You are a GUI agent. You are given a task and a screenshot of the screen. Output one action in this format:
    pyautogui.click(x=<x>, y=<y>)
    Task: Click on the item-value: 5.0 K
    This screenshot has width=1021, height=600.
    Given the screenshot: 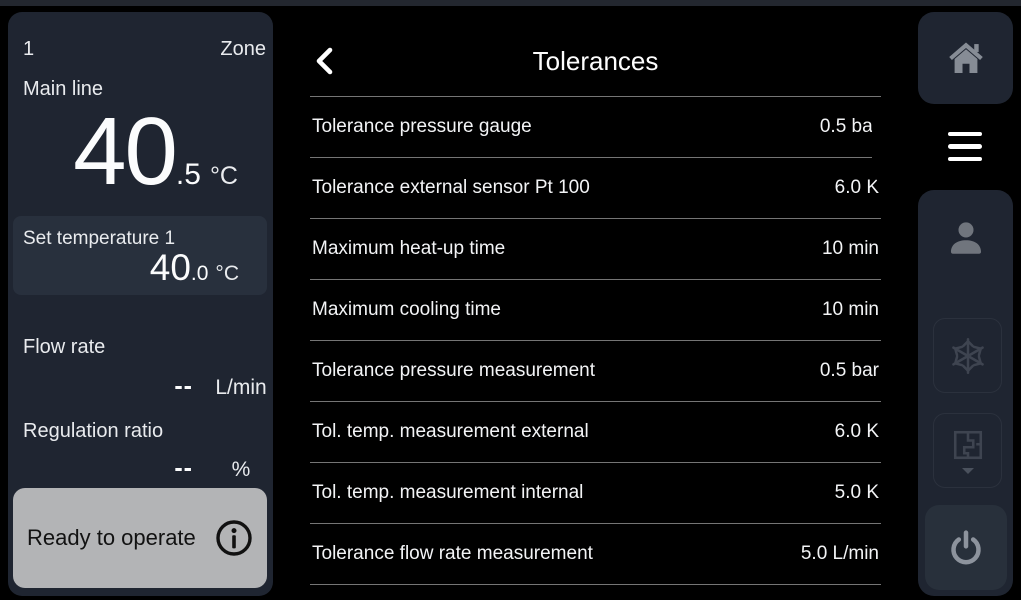 What is the action you would take?
    pyautogui.click(x=856, y=492)
    